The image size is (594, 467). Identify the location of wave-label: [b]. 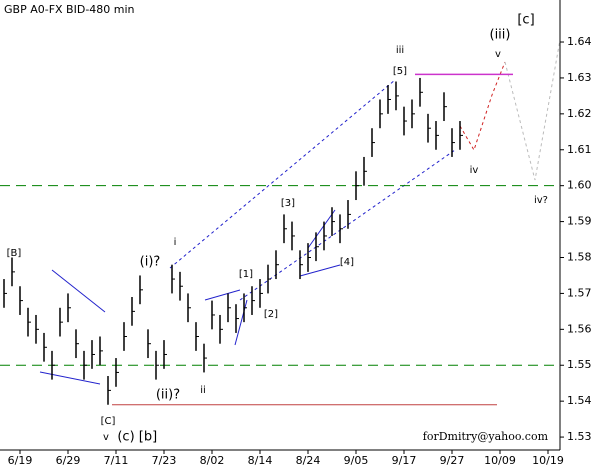
(148, 437).